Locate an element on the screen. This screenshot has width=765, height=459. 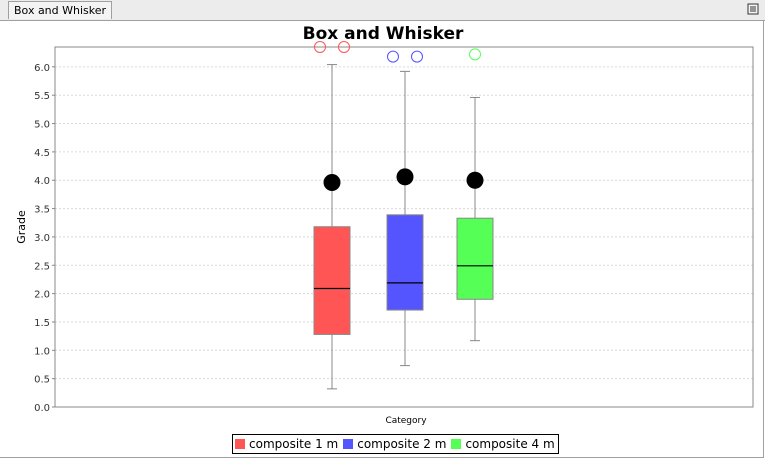
legend-label: composite 1 m is located at coordinates (294, 444).